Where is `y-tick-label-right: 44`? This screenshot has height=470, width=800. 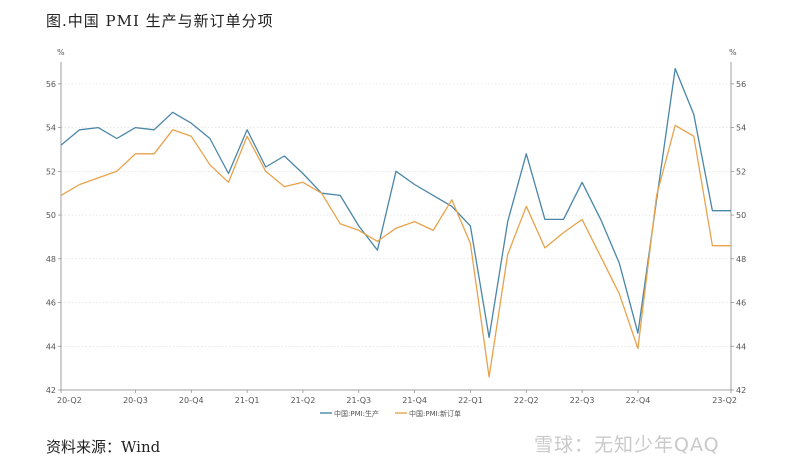
y-tick-label-right: 44 is located at coordinates (741, 346).